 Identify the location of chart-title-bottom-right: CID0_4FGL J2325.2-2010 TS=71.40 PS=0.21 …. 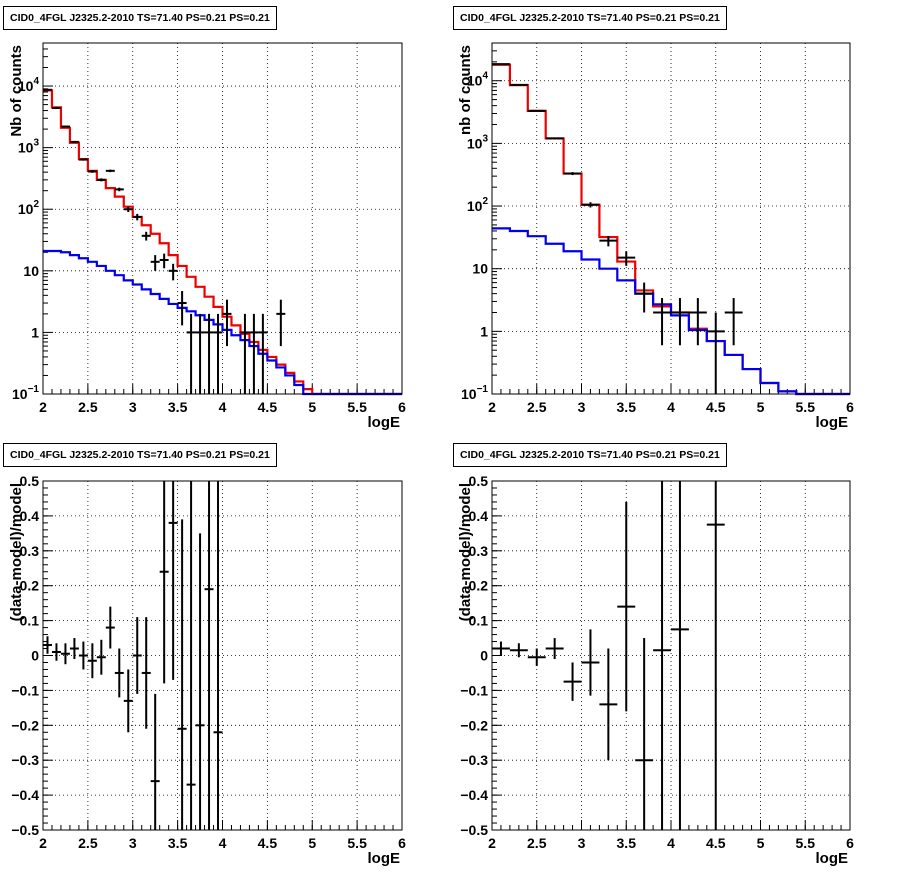
(590, 455).